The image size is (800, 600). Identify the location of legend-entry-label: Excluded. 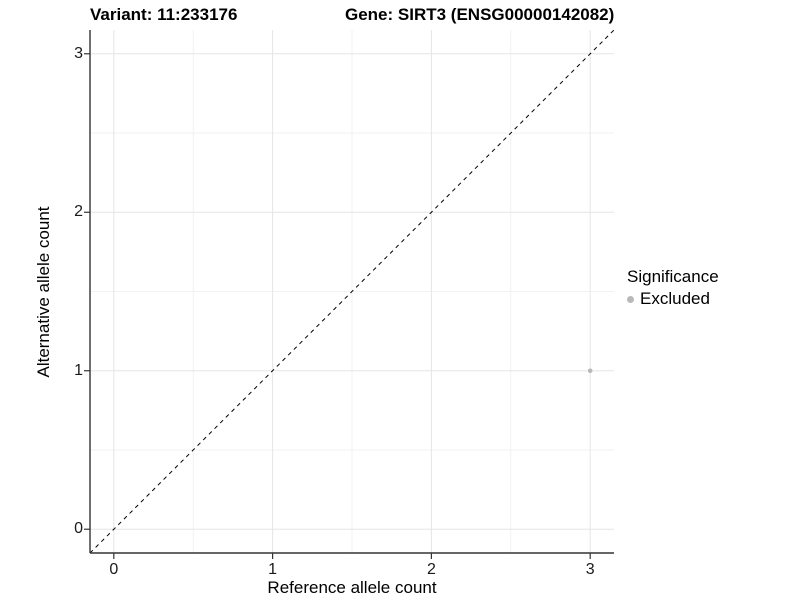
(675, 298).